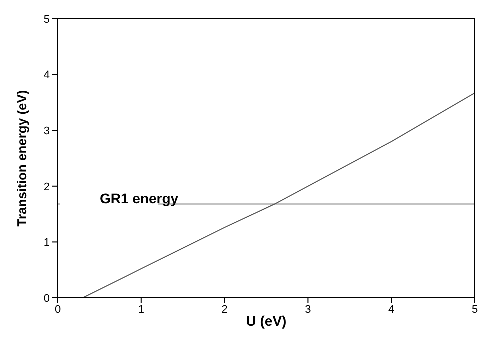  What do you see at coordinates (47, 243) in the screenshot?
I see `y-tick-label: 1` at bounding box center [47, 243].